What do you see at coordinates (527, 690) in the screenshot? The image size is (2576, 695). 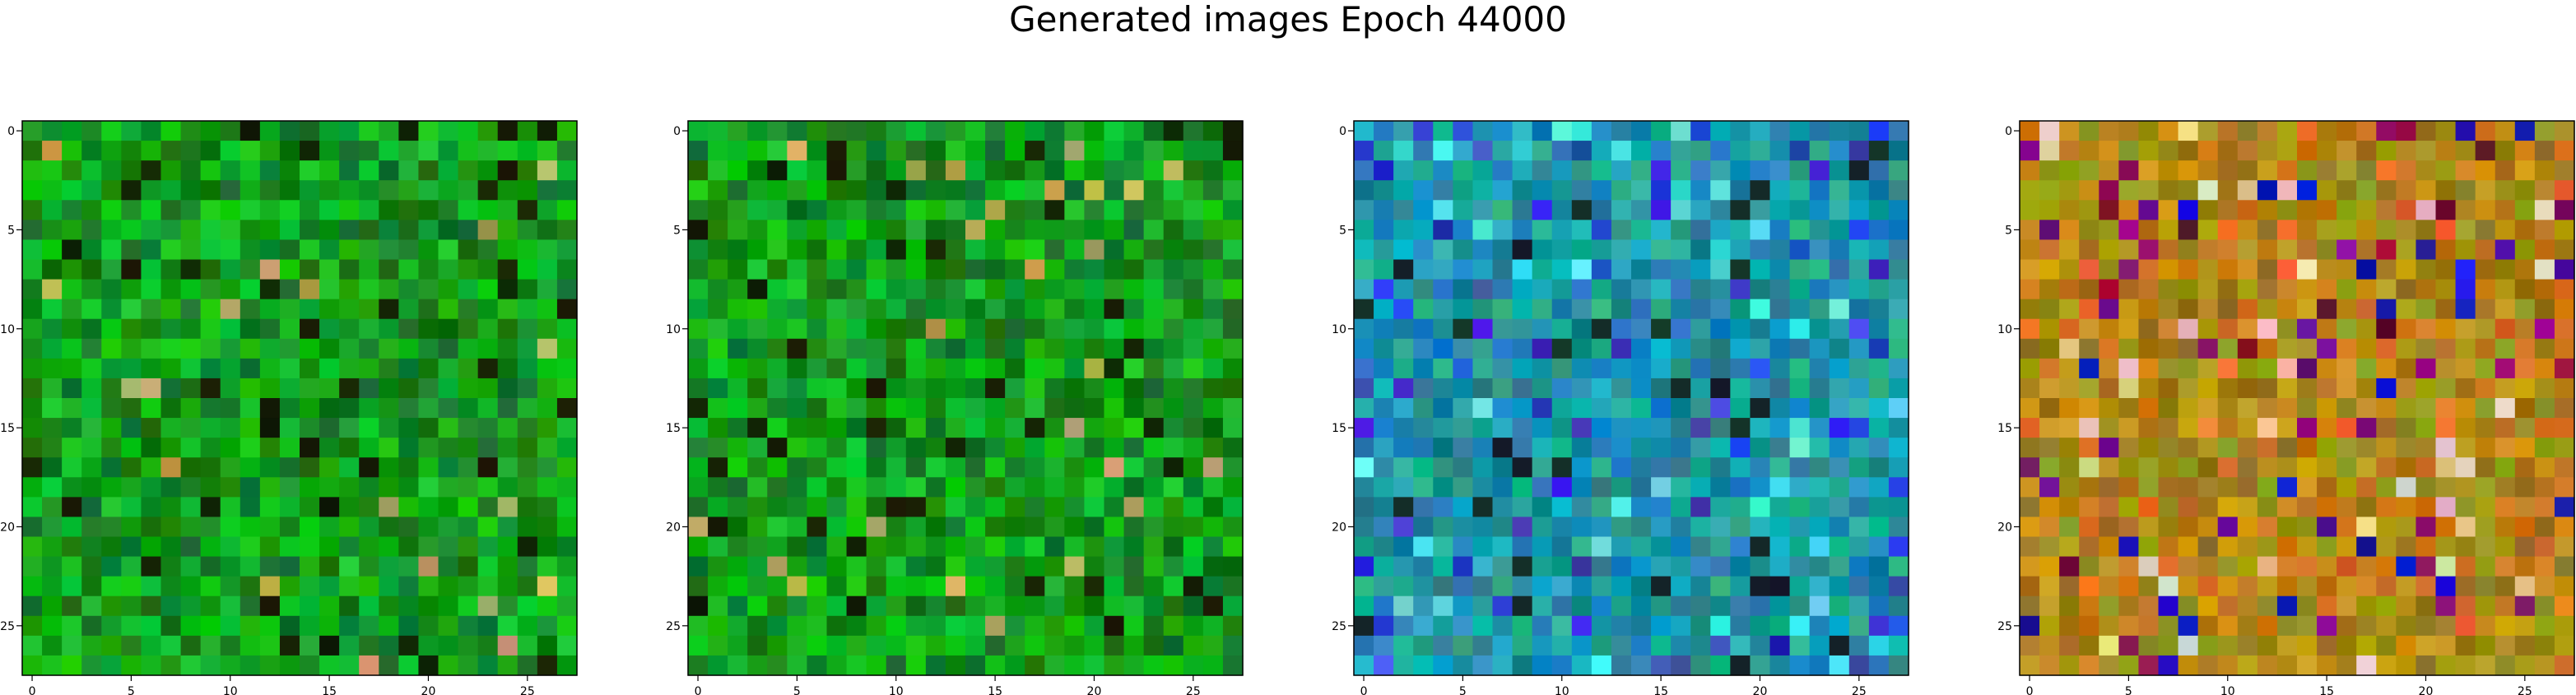 I see `x-tick-label: 25` at bounding box center [527, 690].